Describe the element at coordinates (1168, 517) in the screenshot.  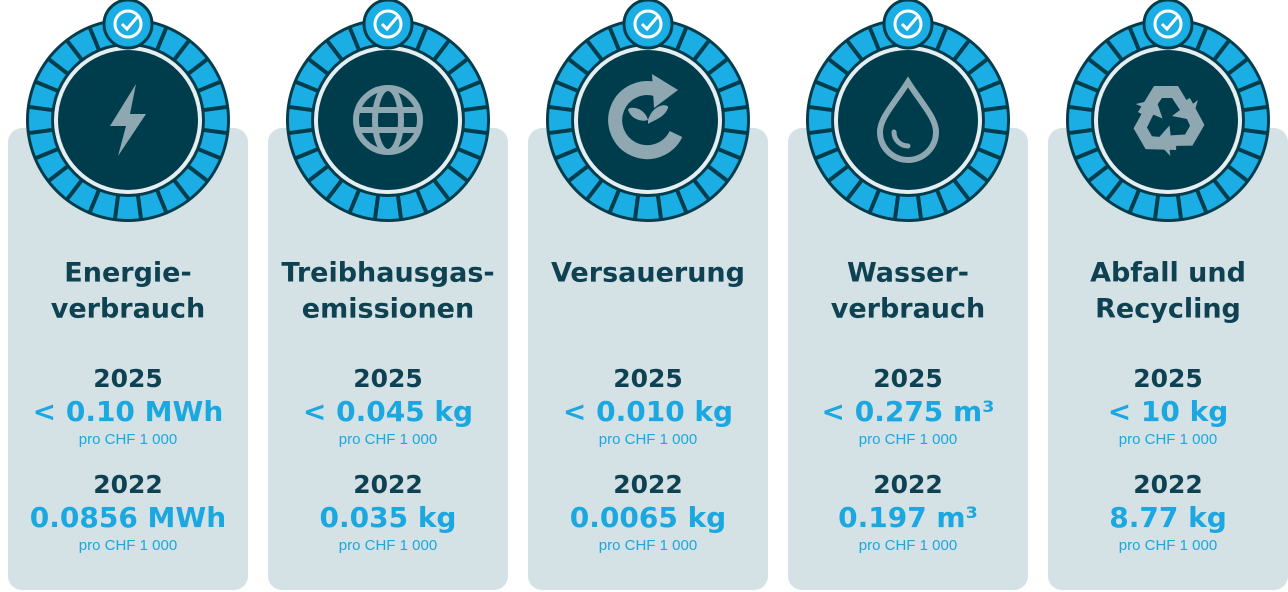
I see `value: 8.77 kg` at that location.